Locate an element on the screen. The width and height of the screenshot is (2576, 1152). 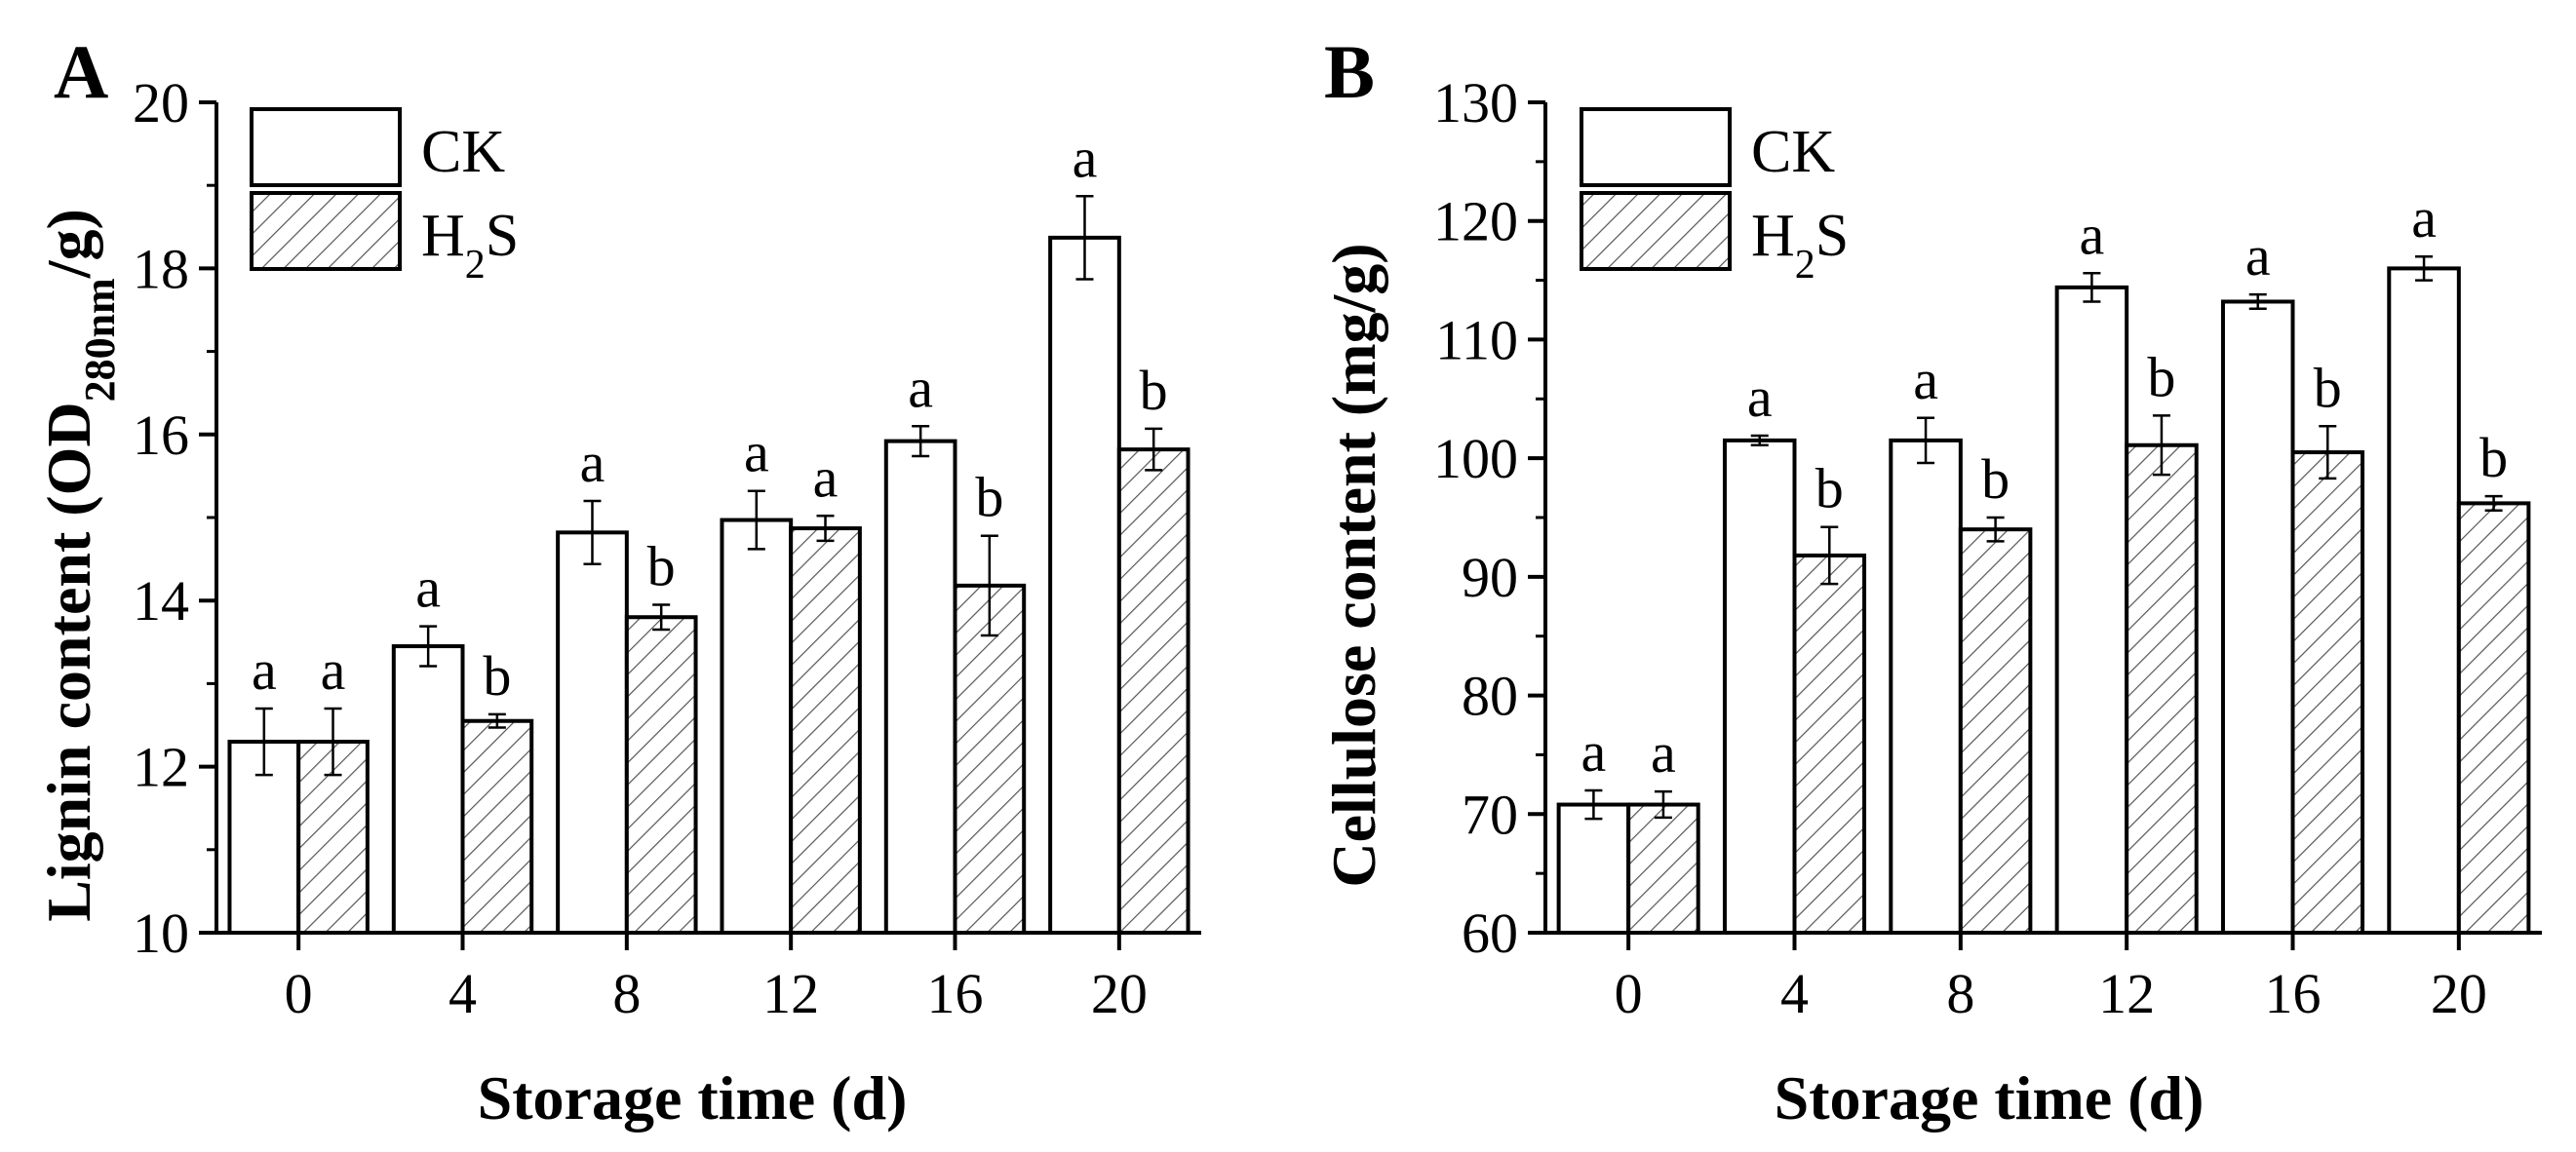
panel-b-legend-swatch-h2s is located at coordinates (1656, 231).